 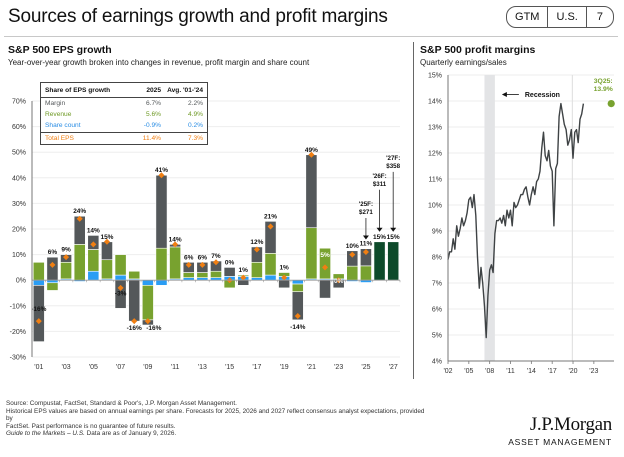 What do you see at coordinates (19, 230) in the screenshot?
I see `y-tick-label: 20%` at bounding box center [19, 230].